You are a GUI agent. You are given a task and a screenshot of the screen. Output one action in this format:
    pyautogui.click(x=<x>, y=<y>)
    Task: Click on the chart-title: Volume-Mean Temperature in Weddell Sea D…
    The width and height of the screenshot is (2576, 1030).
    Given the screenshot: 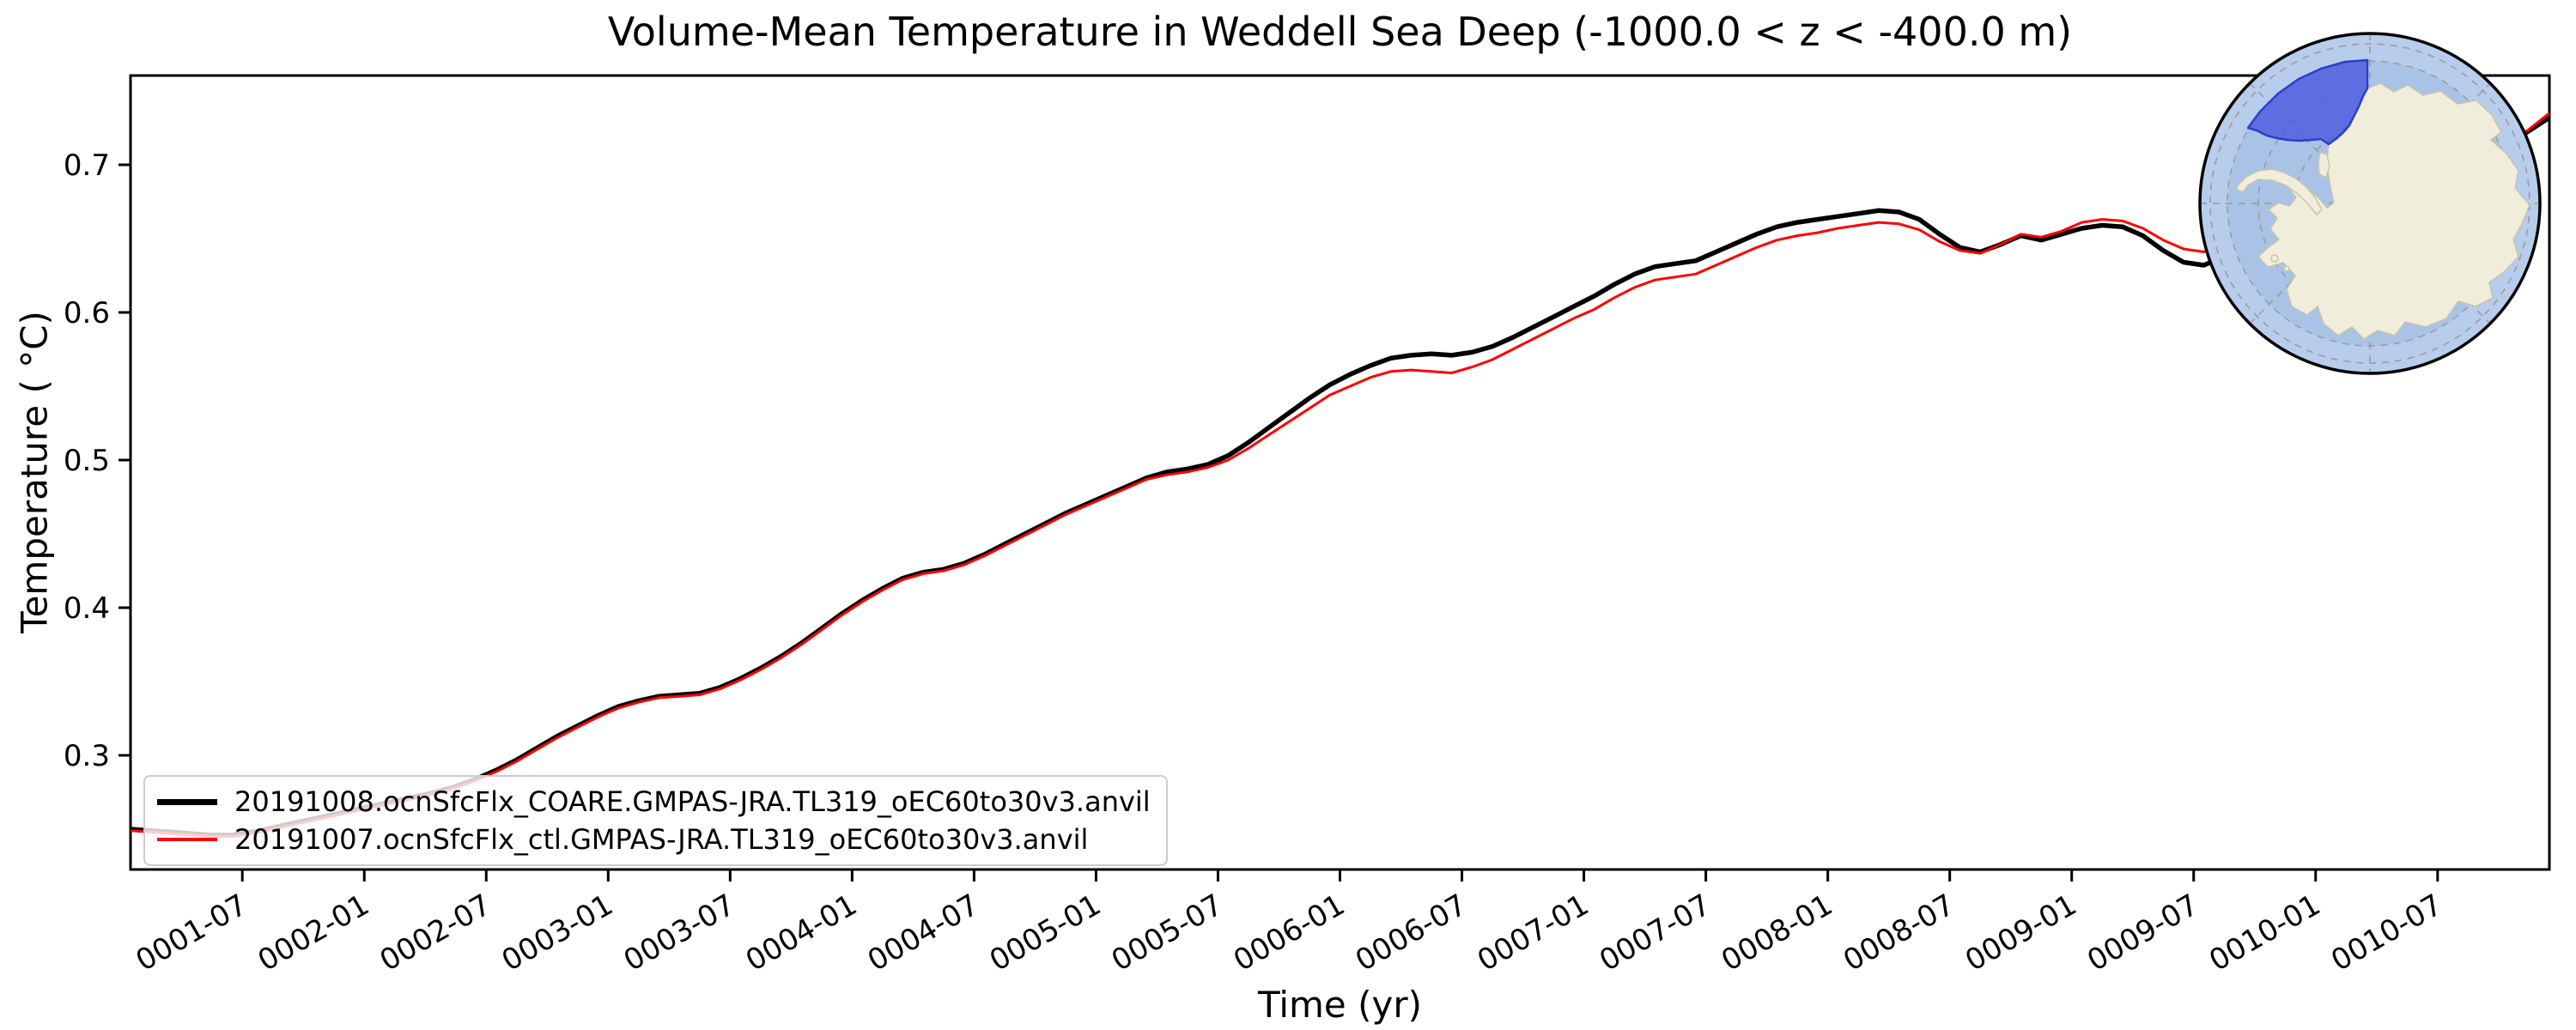 What is the action you would take?
    pyautogui.click(x=1340, y=32)
    